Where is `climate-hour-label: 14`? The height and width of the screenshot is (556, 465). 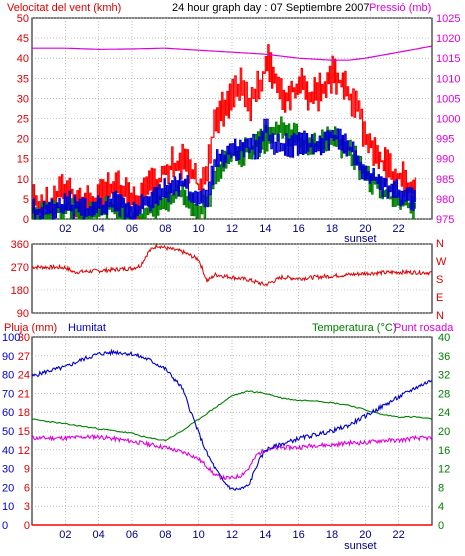
climate-hour-label: 14 is located at coordinates (265, 535).